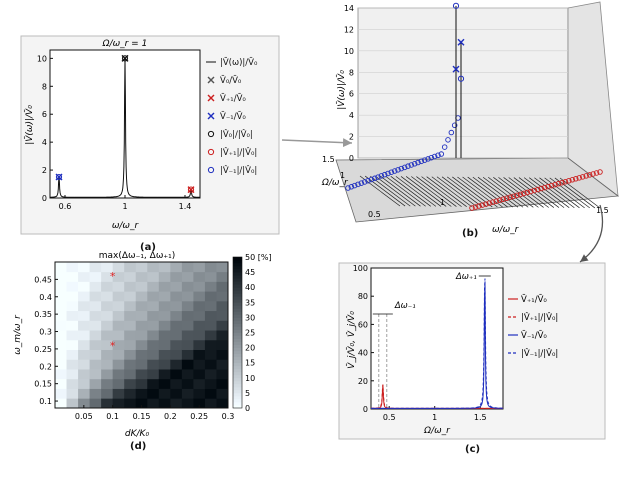 This screenshot has height=477, width=641. Describe the element at coordinates (351, 158) in the screenshot. I see `panel-b-ztick: 0` at that location.